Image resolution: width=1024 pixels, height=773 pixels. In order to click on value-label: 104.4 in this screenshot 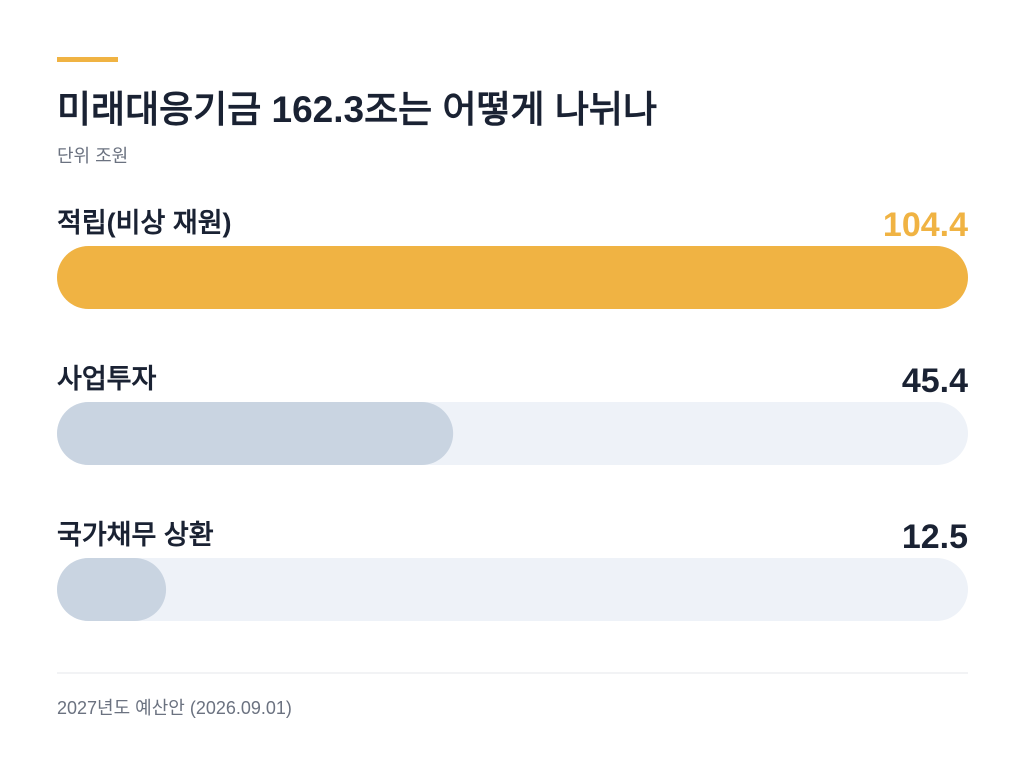, I will do `click(925, 225)`.